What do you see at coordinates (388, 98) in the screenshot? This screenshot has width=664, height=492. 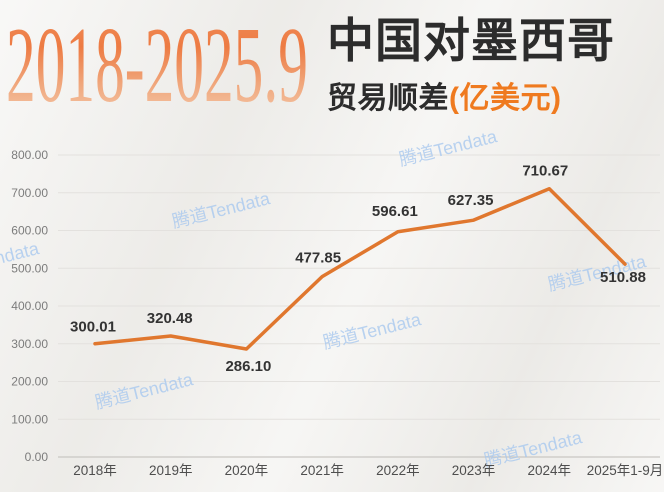 I see `title-sub: 贸易顺差` at bounding box center [388, 98].